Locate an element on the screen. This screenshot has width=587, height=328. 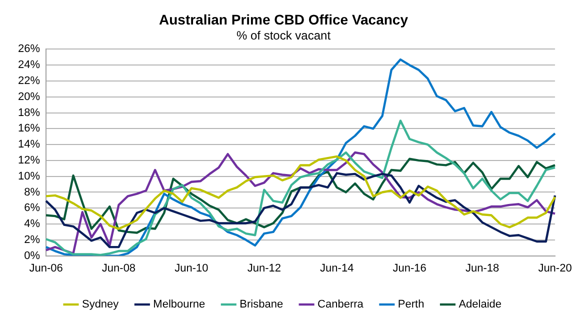
legend-label: Sydney is located at coordinates (101, 304).